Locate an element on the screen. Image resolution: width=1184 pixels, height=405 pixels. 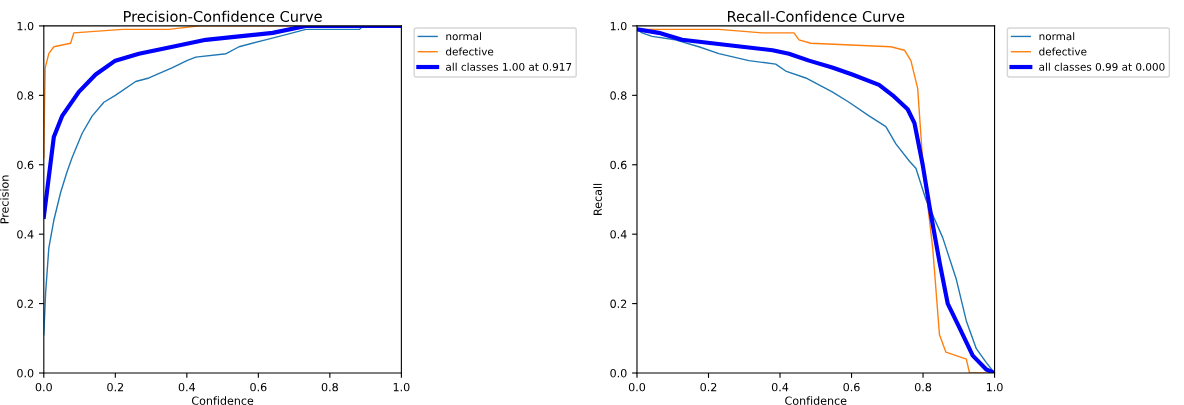
y-axis-title: Precision is located at coordinates (4, 199).